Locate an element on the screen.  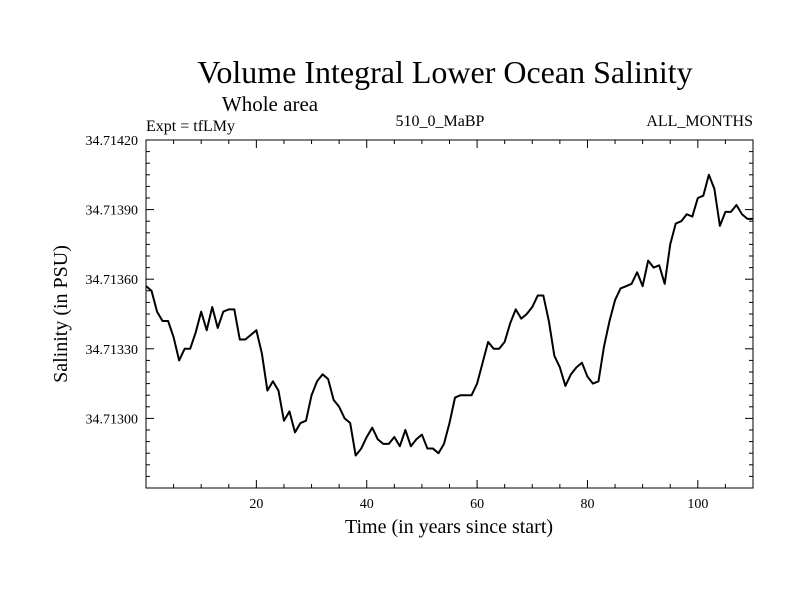
chart-subtitle: Whole area is located at coordinates (270, 104).